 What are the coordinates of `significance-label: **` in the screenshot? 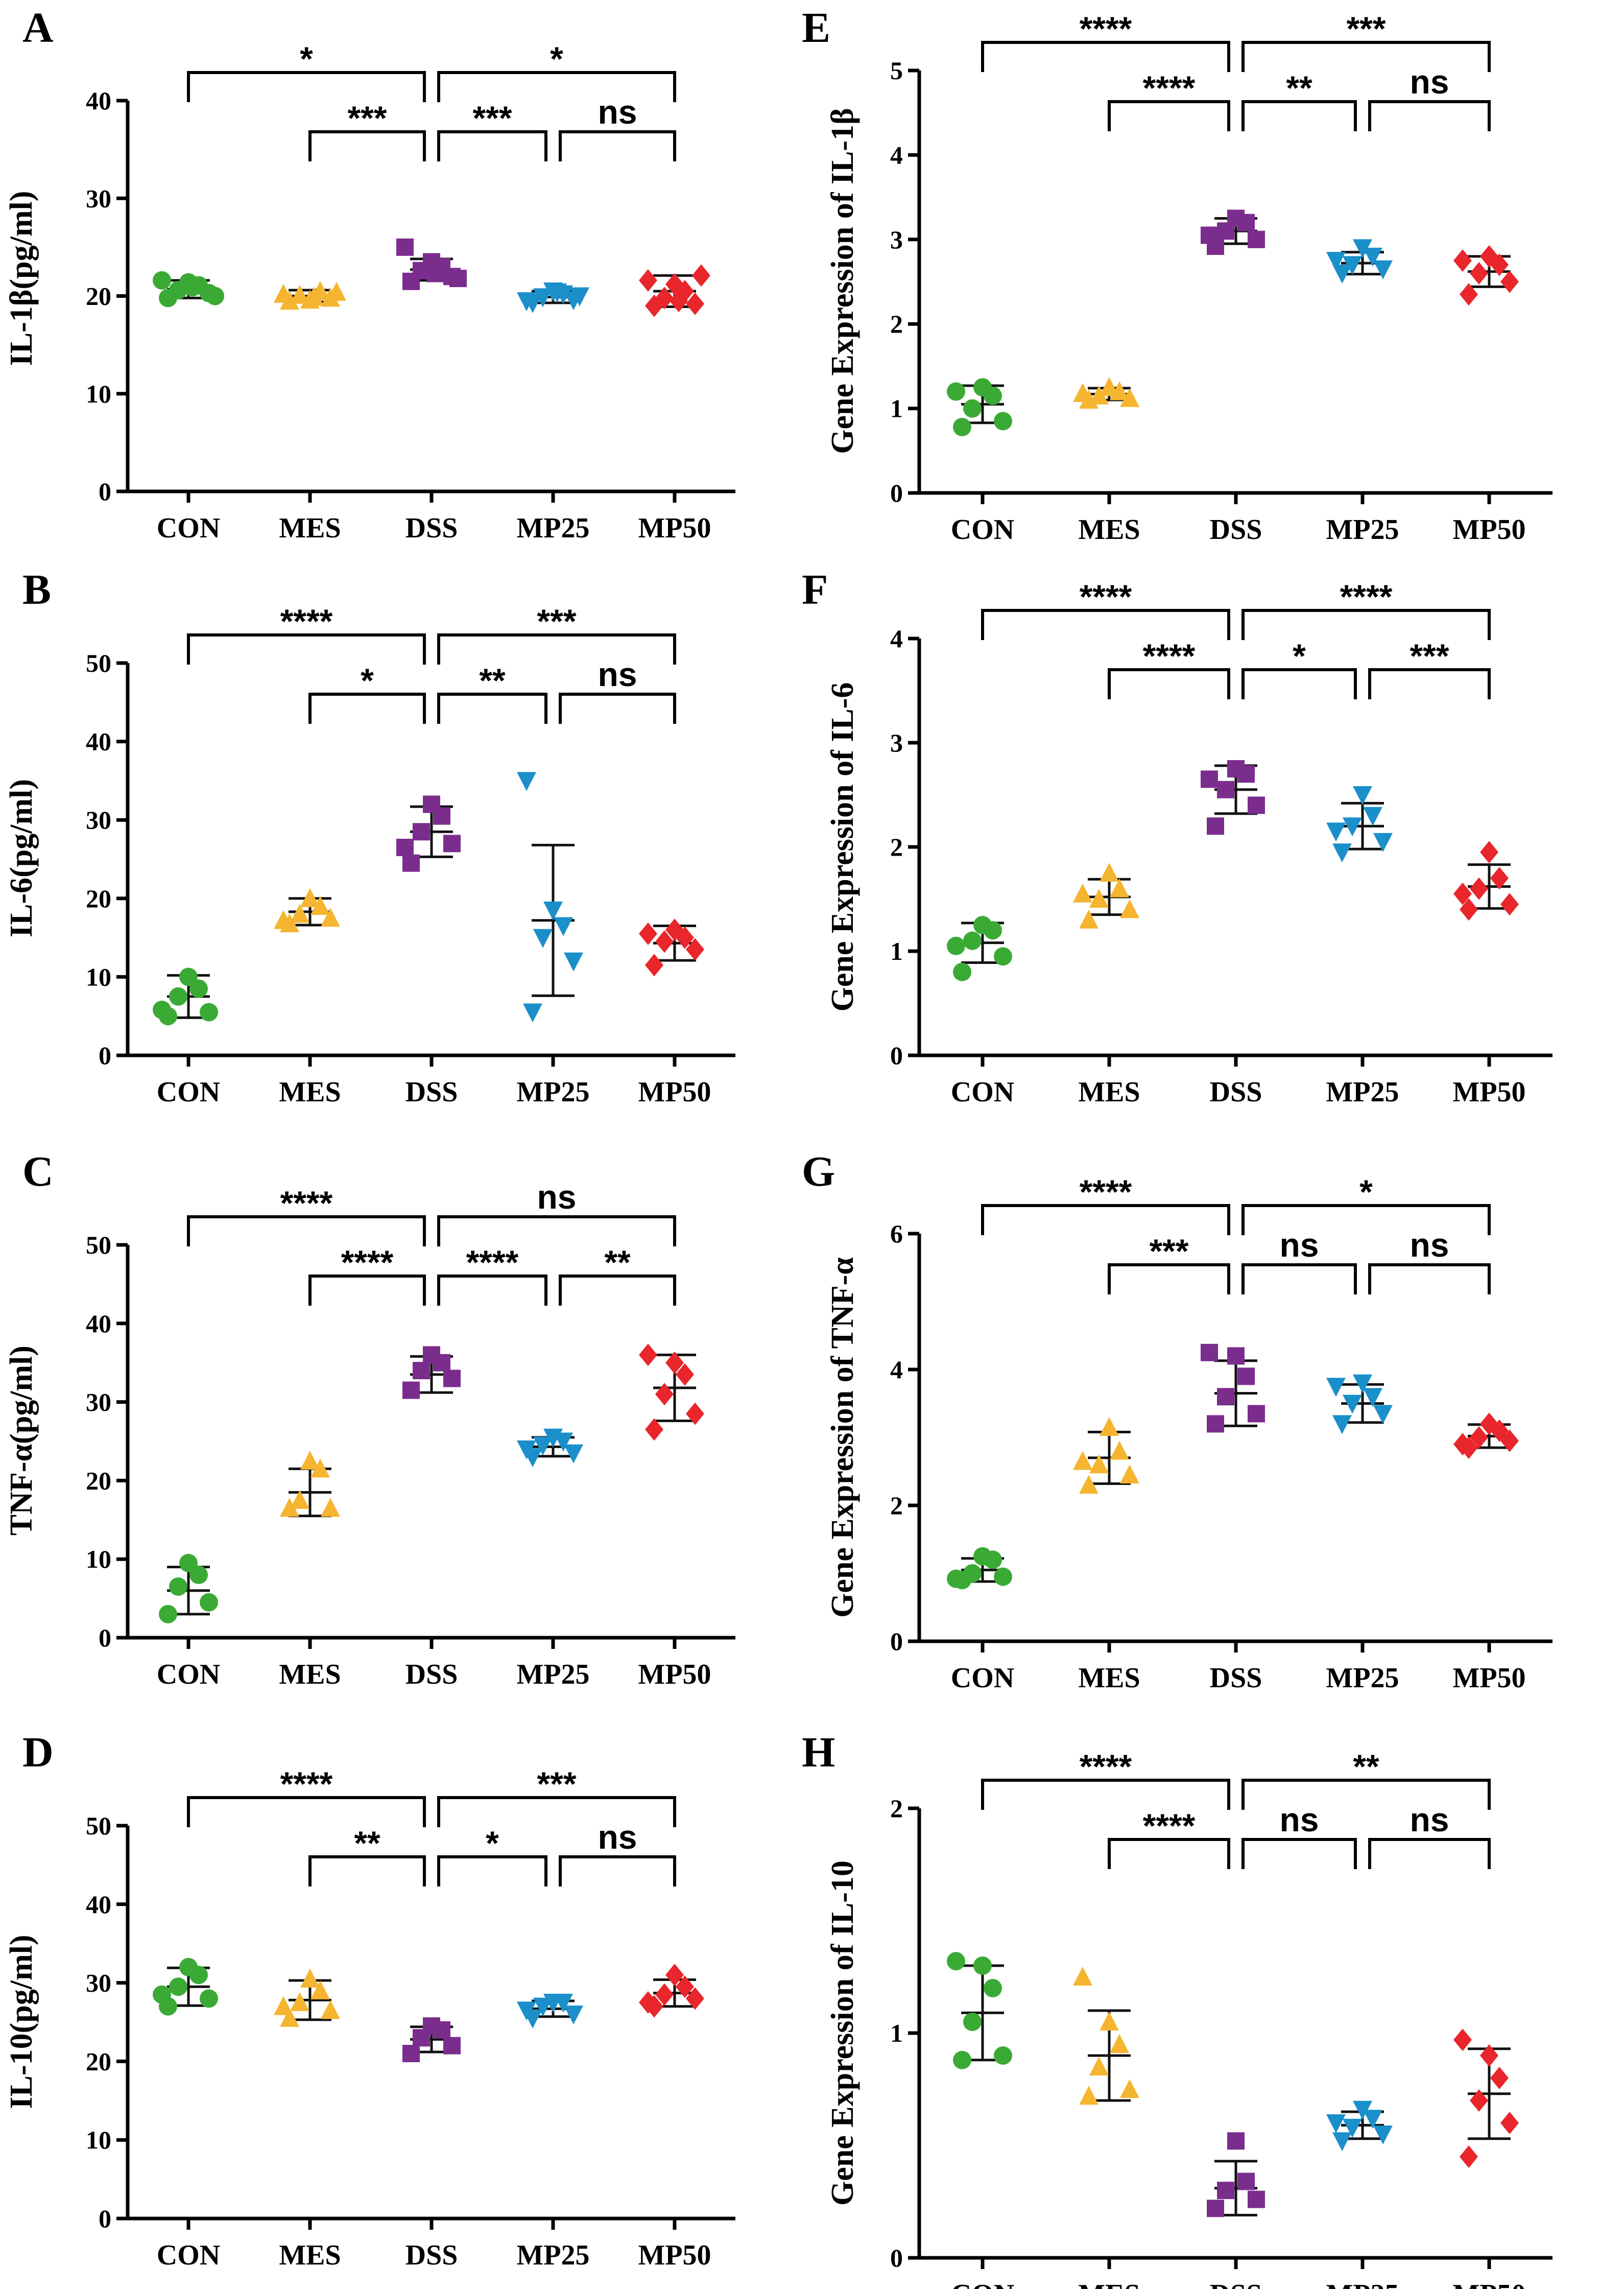 It's located at (617, 1262).